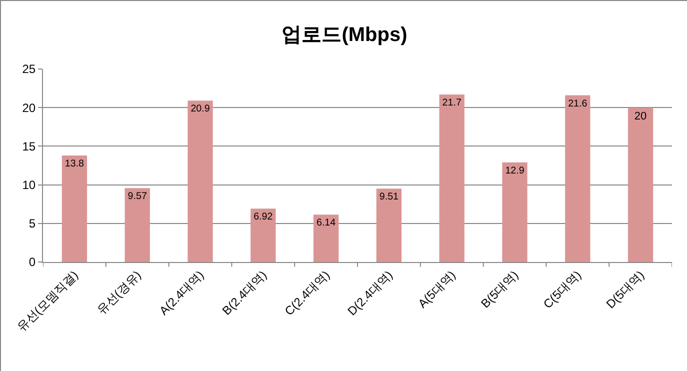 The width and height of the screenshot is (687, 371). Describe the element at coordinates (137, 196) in the screenshot. I see `data-label: 9.57` at that location.